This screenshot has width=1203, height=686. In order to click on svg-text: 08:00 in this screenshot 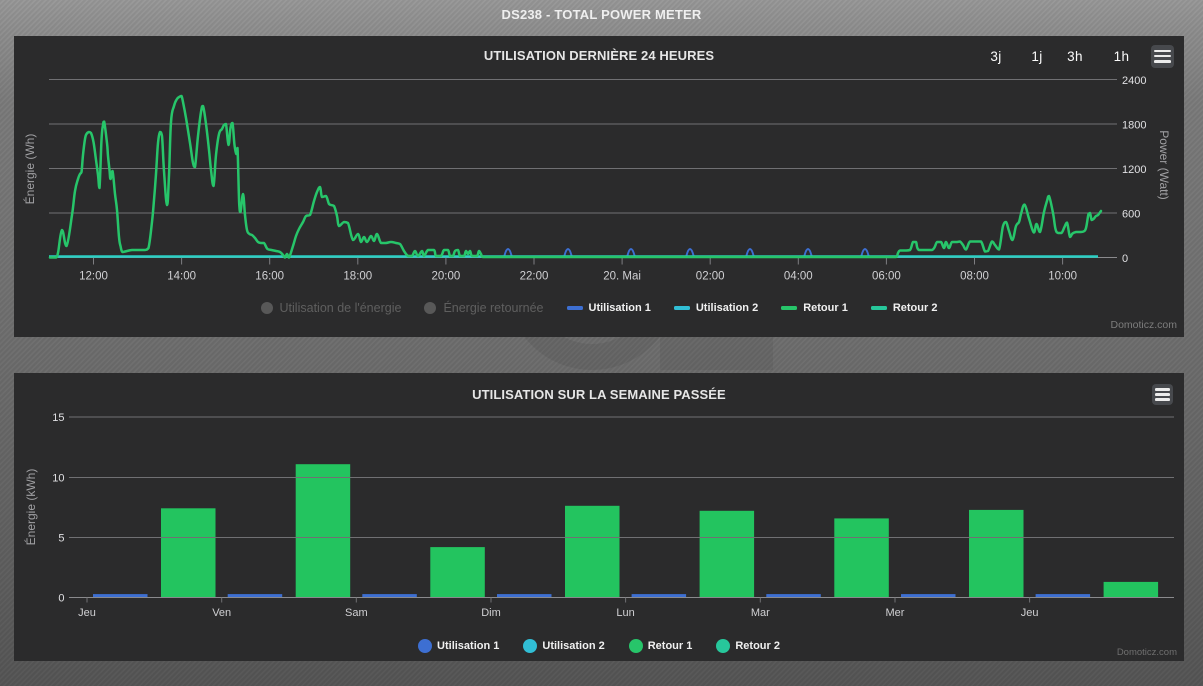, I will do `click(974, 277)`.